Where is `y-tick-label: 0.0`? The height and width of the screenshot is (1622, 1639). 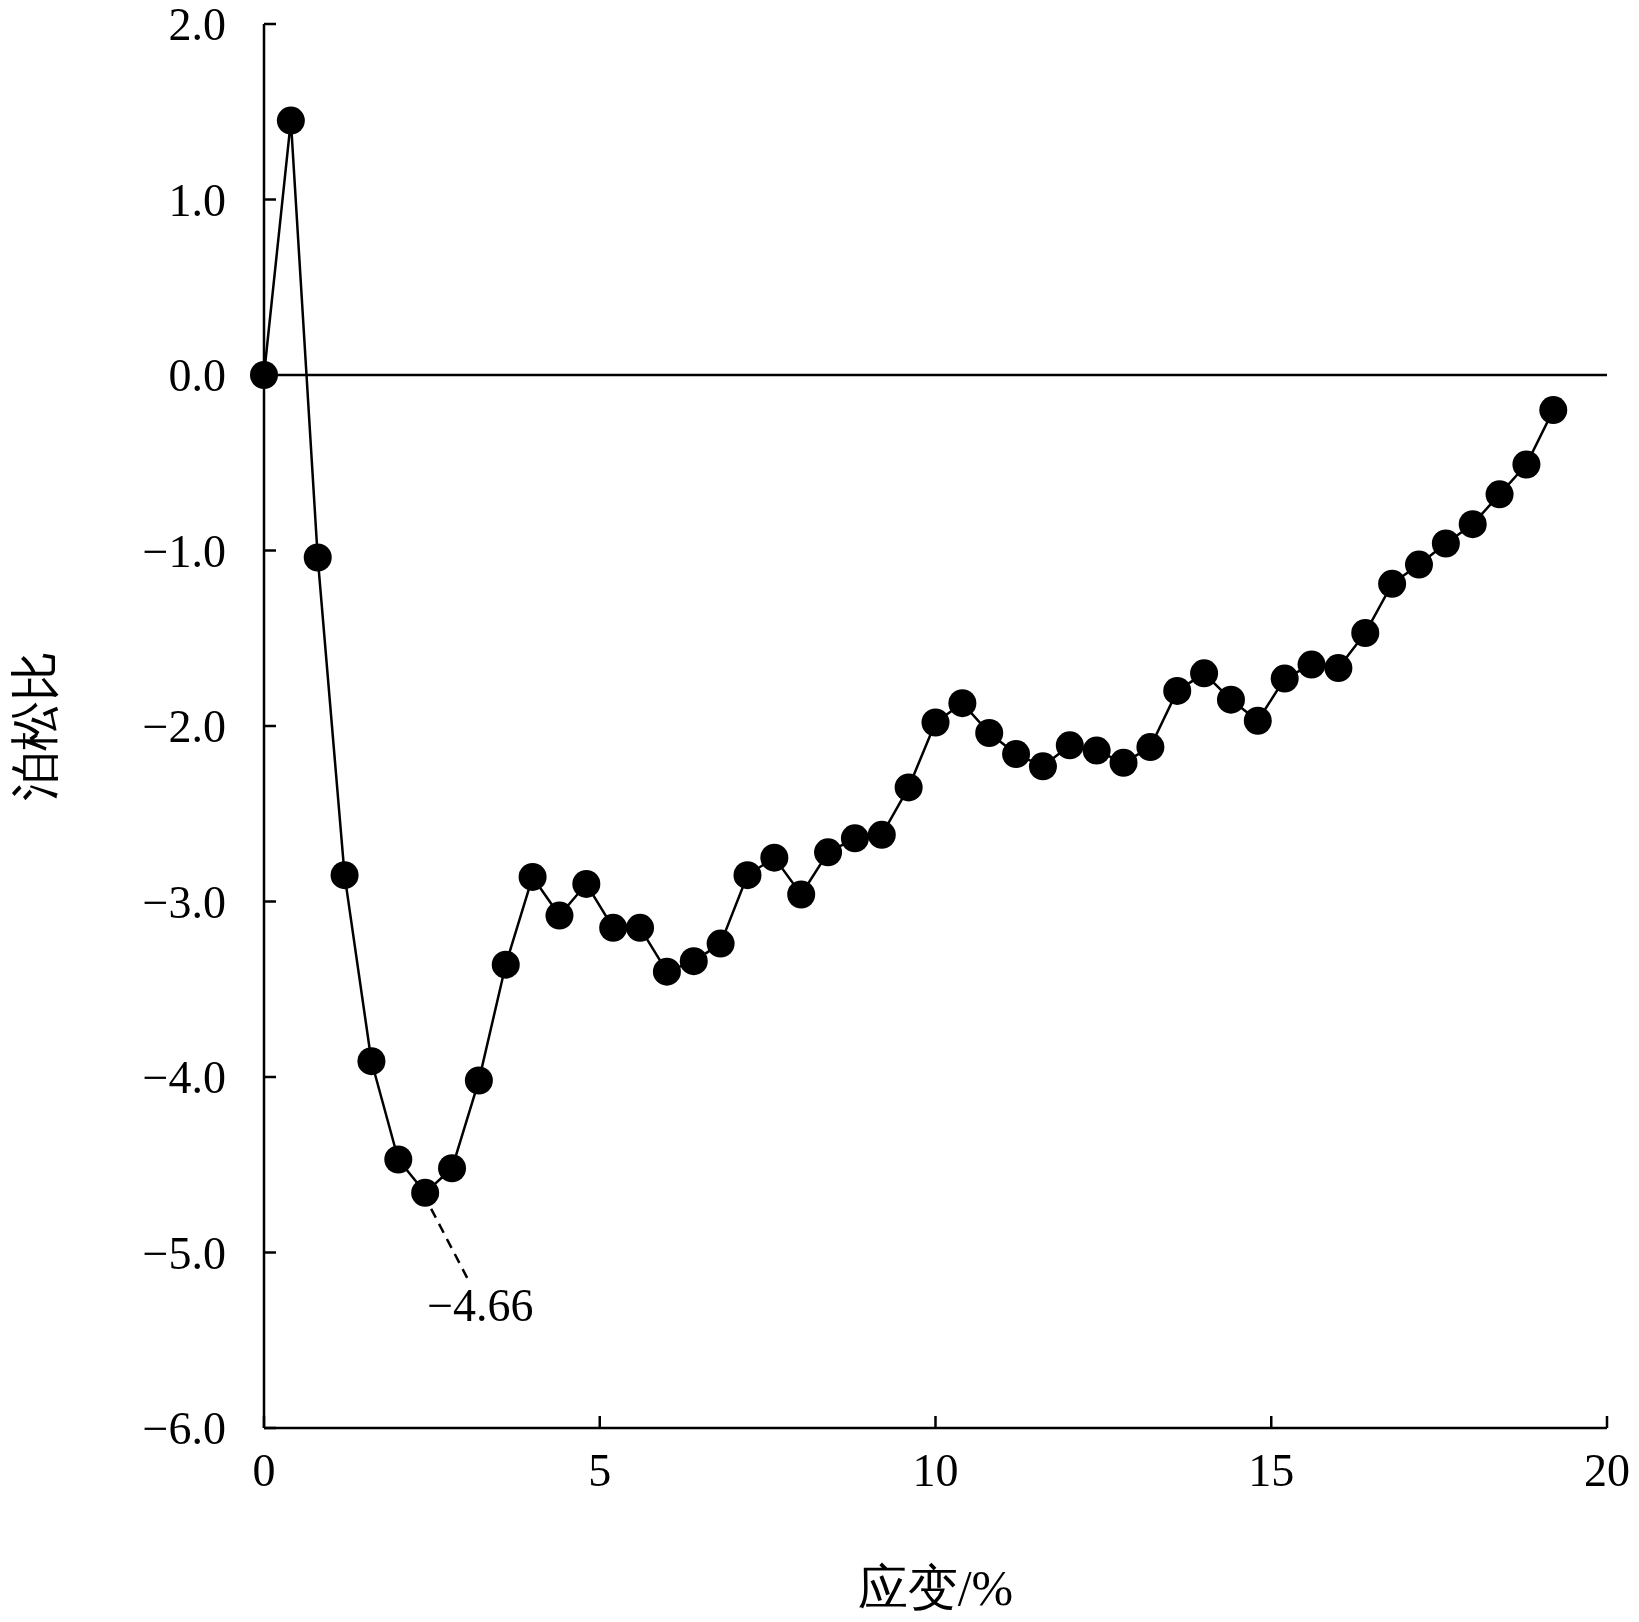
y-tick-label: 0.0 is located at coordinates (197, 375).